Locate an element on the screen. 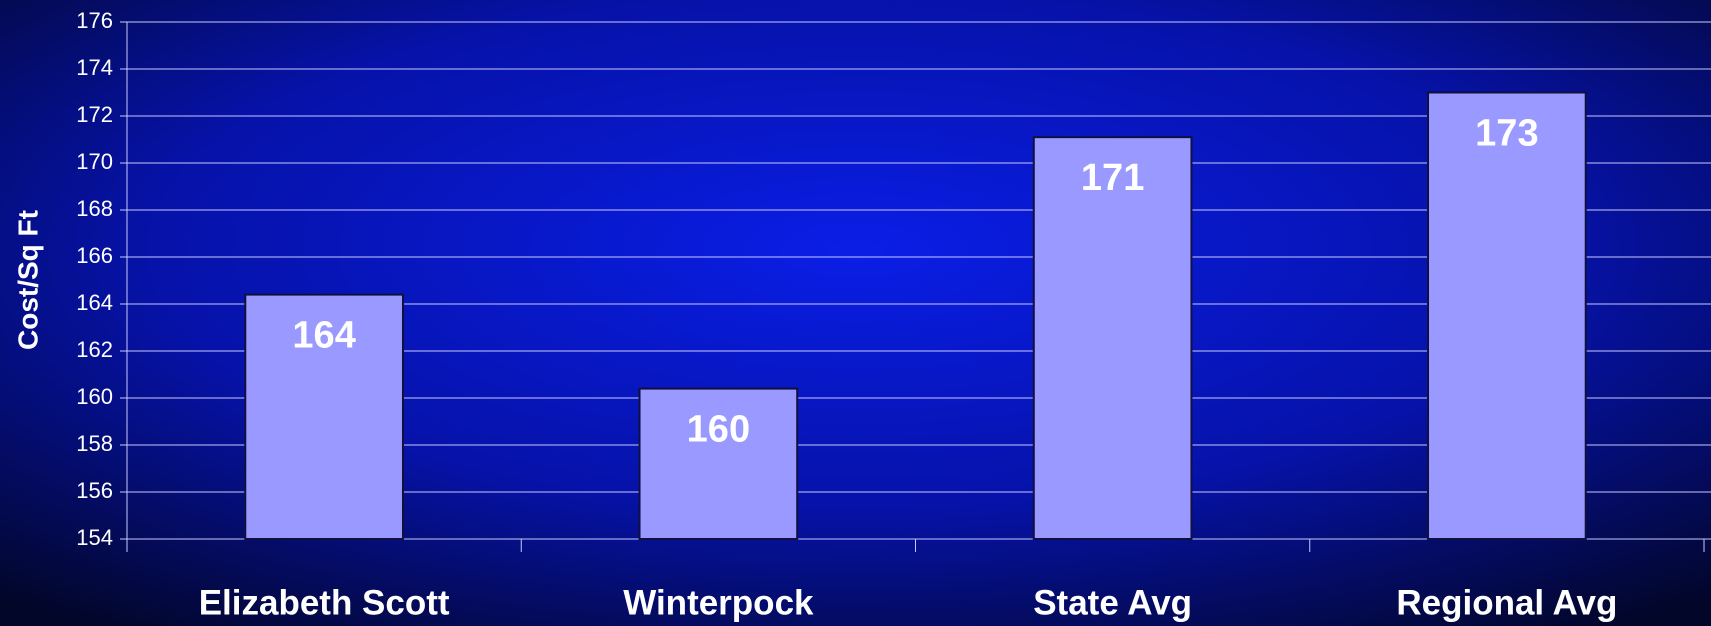 The height and width of the screenshot is (626, 1711). value-label: 160 is located at coordinates (718, 430).